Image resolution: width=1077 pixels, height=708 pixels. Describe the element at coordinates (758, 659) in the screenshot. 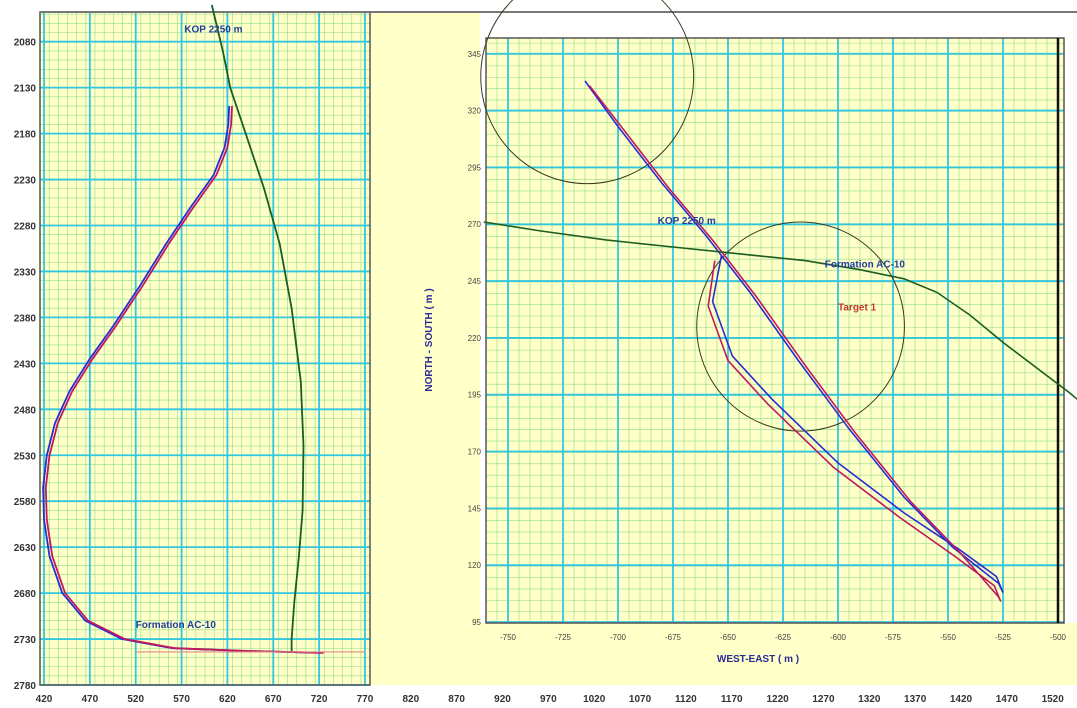

I see `right-panel-x-axis-label: WEST-EAST ( m )` at that location.